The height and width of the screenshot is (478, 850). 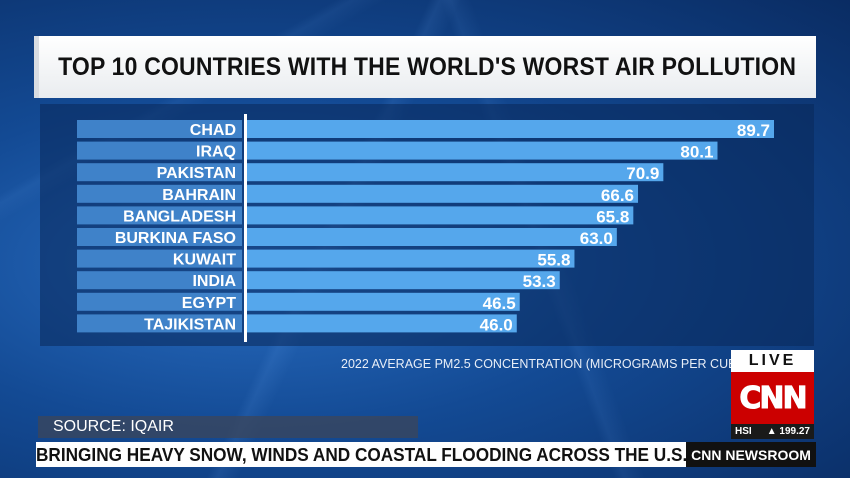 I want to click on category-label: INDIA, so click(x=214, y=281).